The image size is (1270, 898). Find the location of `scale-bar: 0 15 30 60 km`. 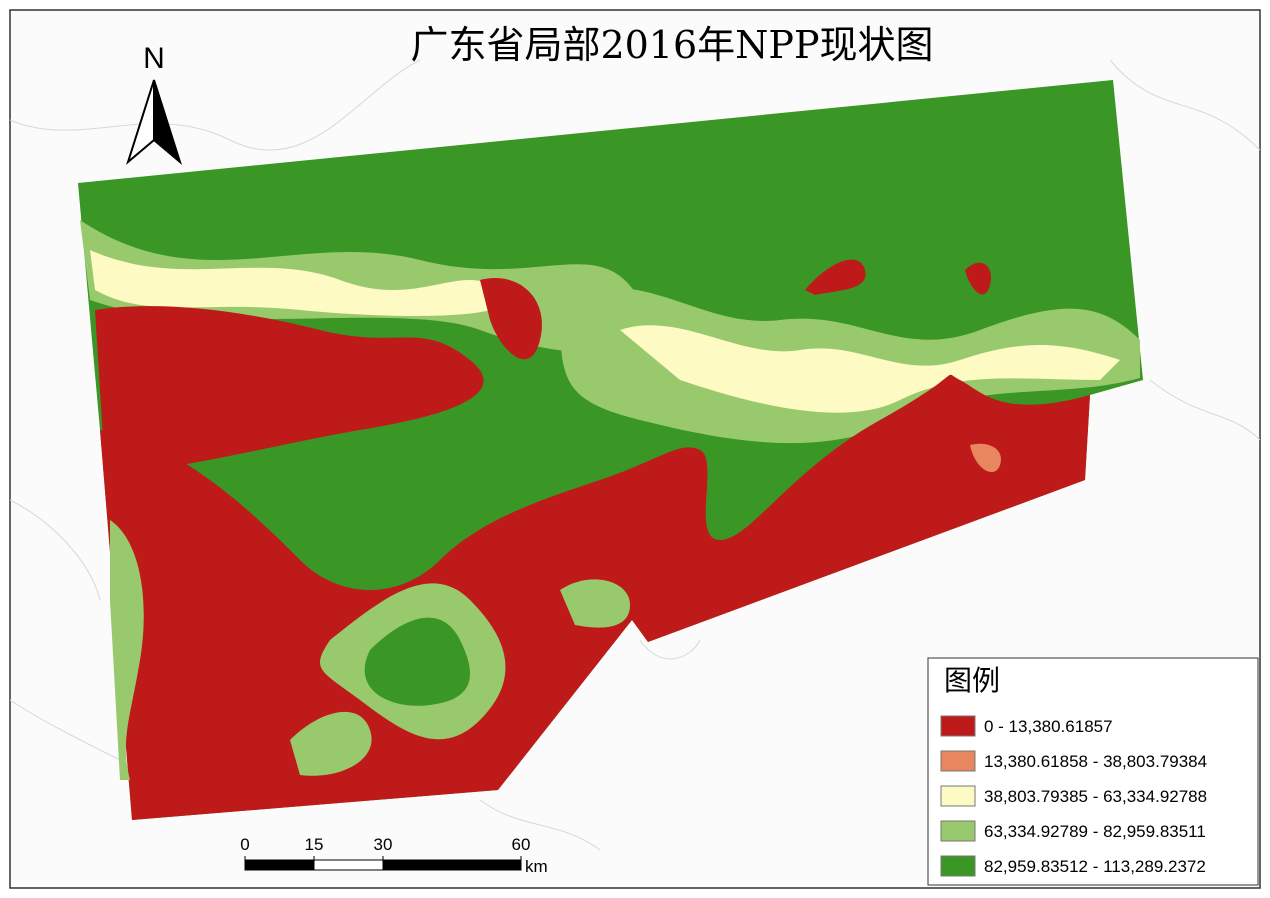

scale-bar: 0 15 30 60 km is located at coordinates (393, 855).